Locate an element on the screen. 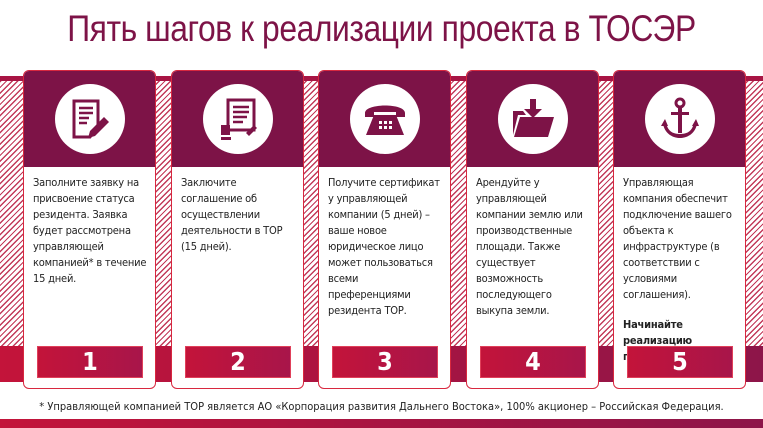 Image resolution: width=763 pixels, height=428 pixels. step-number: 2 is located at coordinates (238, 362).